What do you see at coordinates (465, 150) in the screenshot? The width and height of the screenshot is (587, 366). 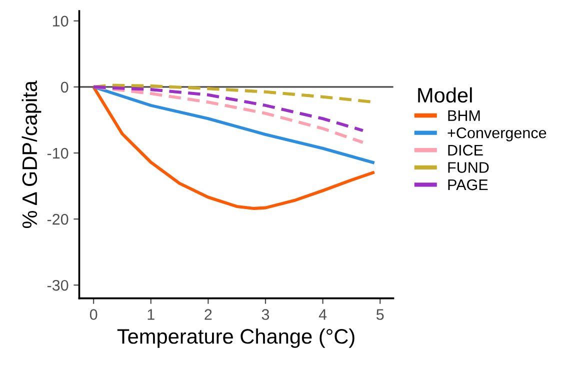 I see `legend-label: DICE` at bounding box center [465, 150].